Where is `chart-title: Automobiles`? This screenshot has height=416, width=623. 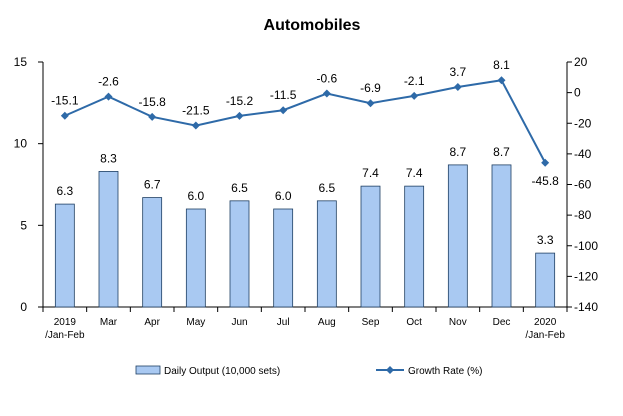
chart-title: Automobiles is located at coordinates (312, 25).